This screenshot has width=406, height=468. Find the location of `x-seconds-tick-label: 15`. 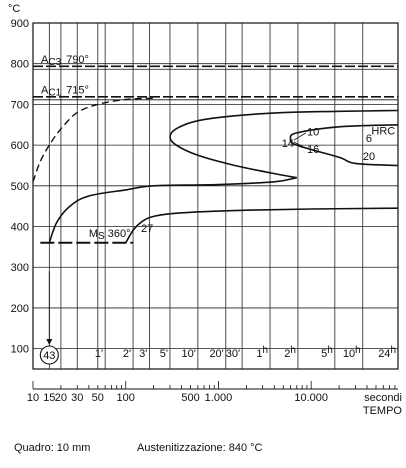

x-seconds-tick-label: 15 is located at coordinates (49, 398).